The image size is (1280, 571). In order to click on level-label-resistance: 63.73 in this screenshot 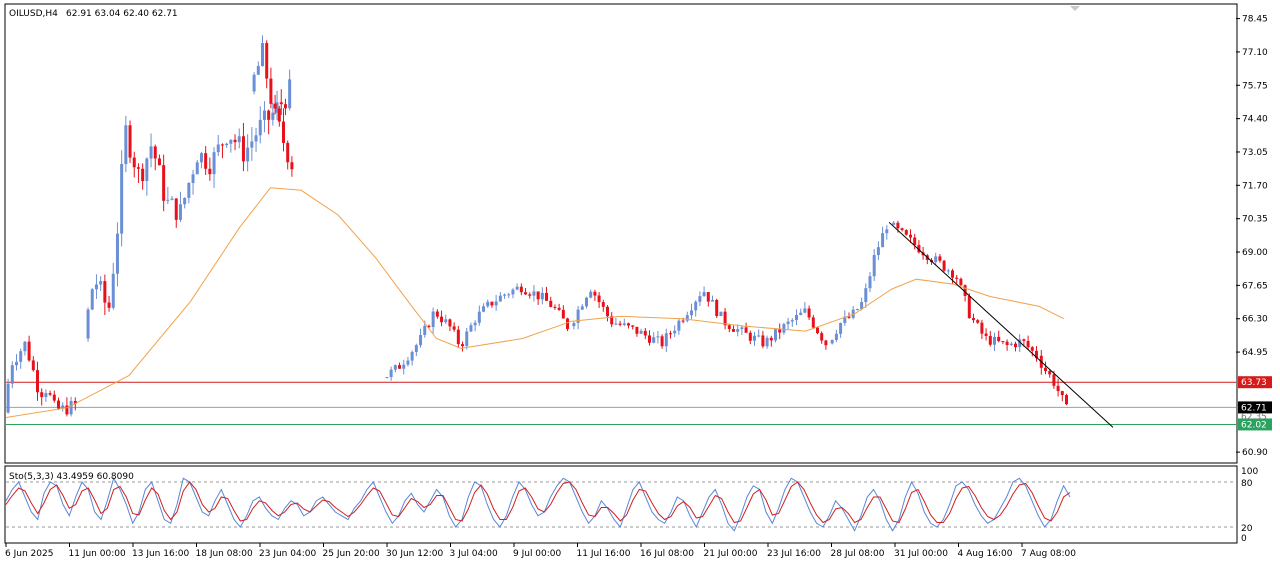, I will do `click(1254, 383)`.